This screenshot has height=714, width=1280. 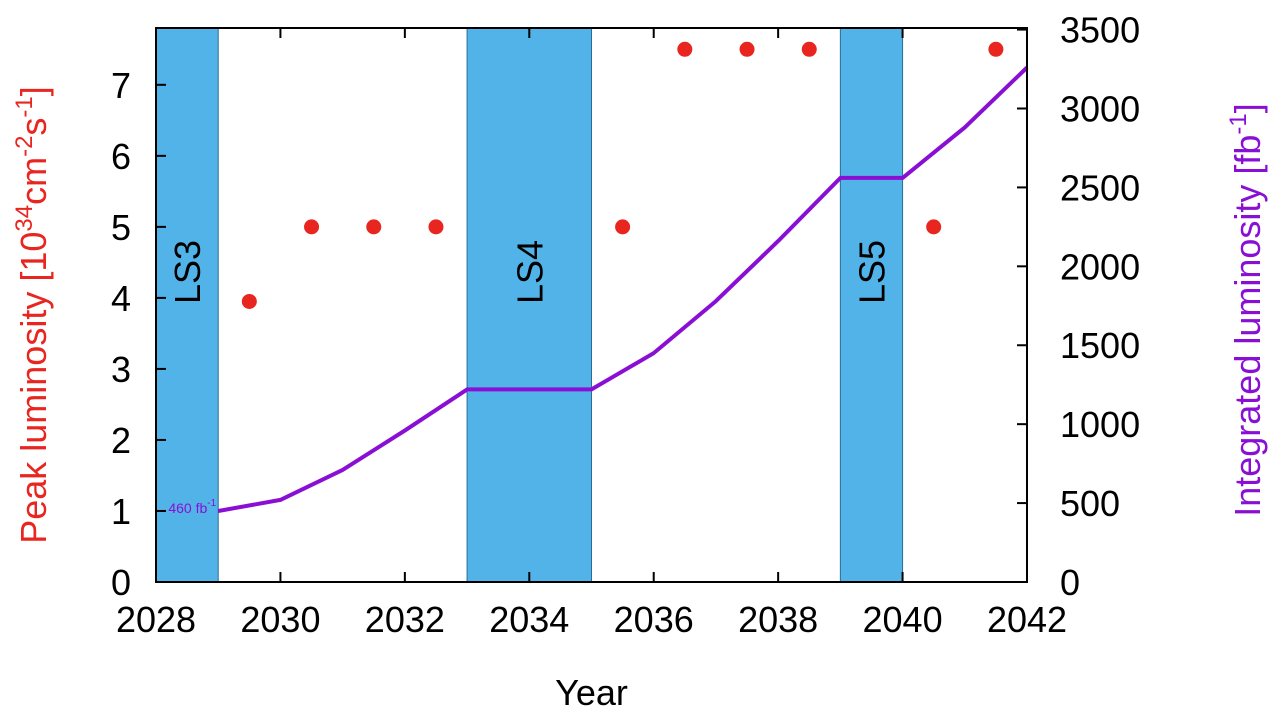 What do you see at coordinates (156, 619) in the screenshot?
I see `x-tick-label: 2028` at bounding box center [156, 619].